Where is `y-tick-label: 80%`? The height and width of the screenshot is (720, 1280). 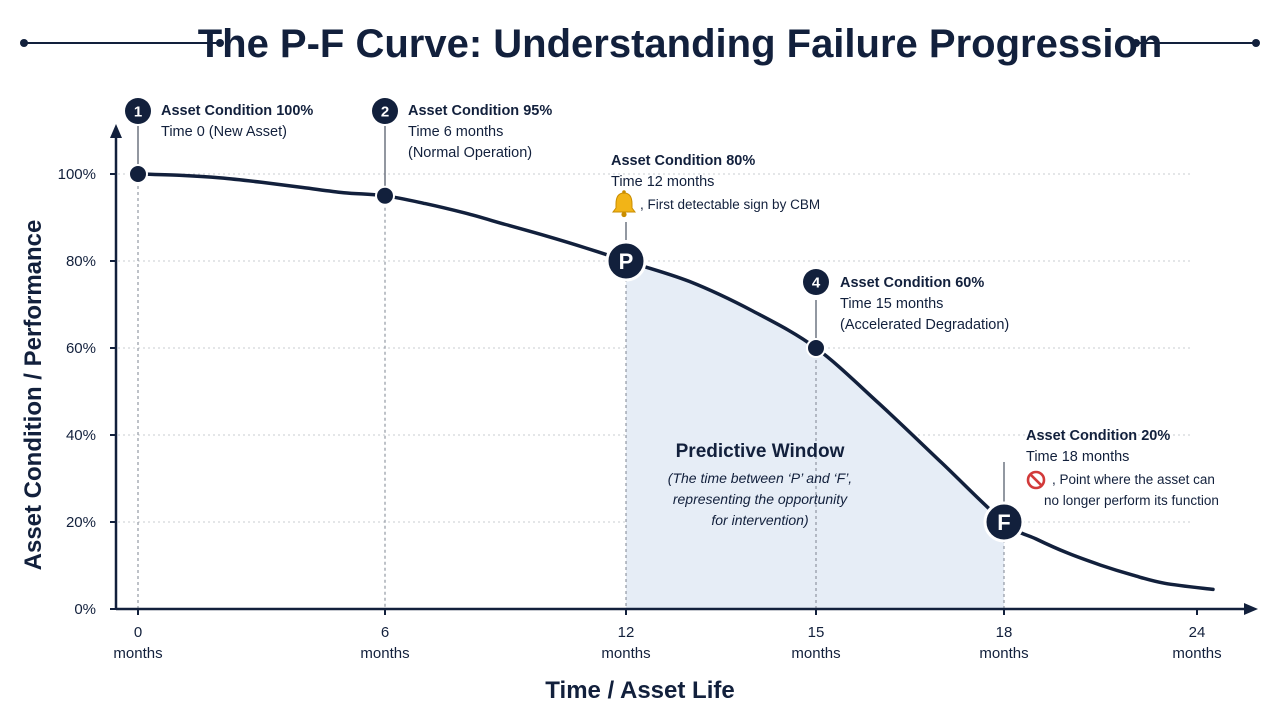 y-tick-label: 80% is located at coordinates (81, 261).